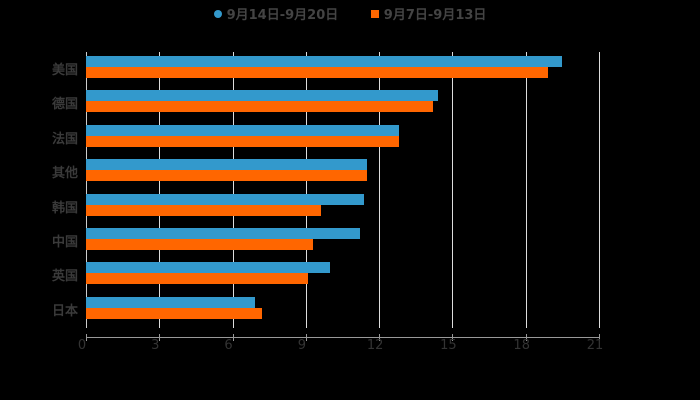 This screenshot has width=700, height=400. I want to click on legend-label: 9月14日-9月20日, so click(282, 15).